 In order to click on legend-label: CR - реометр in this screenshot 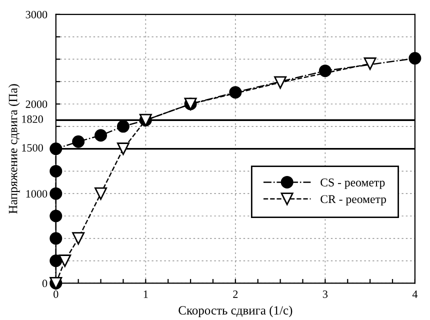, I will do `click(353, 200)`.